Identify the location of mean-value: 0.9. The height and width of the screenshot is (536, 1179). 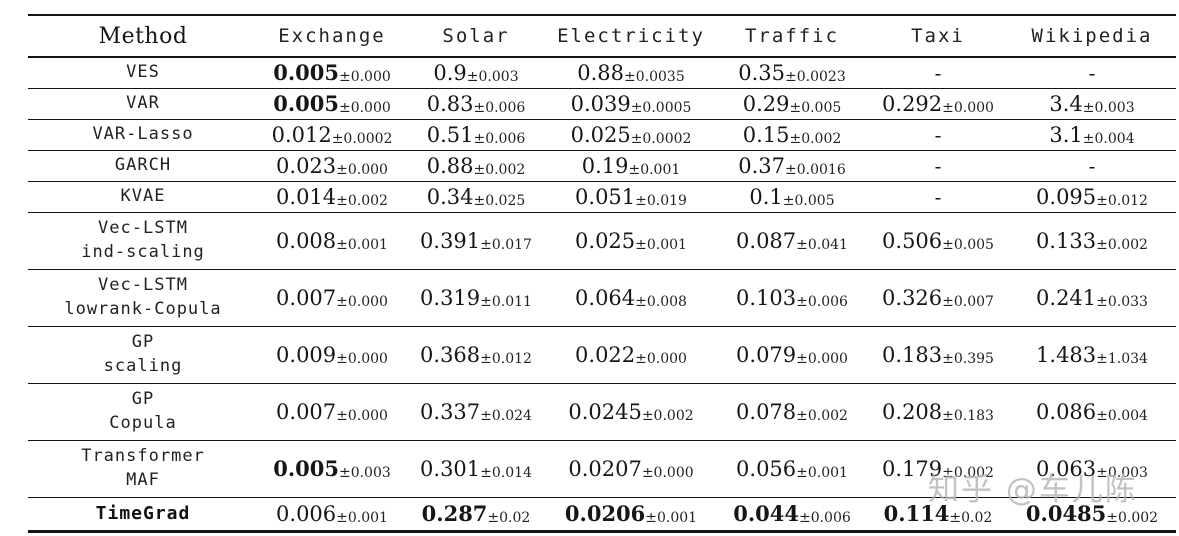
(450, 72).